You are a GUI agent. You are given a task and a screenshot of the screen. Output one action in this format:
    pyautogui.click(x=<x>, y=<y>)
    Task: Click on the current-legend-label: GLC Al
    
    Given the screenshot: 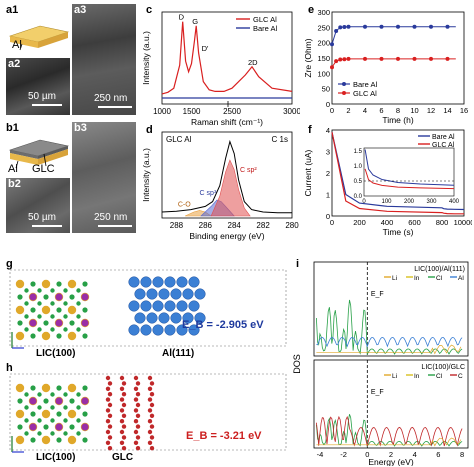 What is the action you would take?
    pyautogui.click(x=443, y=145)
    